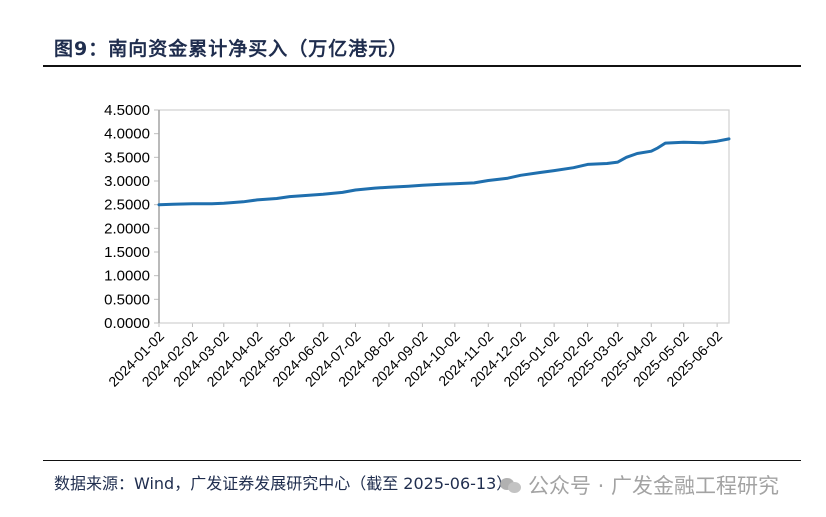 The width and height of the screenshot is (826, 517). What do you see at coordinates (422, 66) in the screenshot?
I see `title-divider` at bounding box center [422, 66].